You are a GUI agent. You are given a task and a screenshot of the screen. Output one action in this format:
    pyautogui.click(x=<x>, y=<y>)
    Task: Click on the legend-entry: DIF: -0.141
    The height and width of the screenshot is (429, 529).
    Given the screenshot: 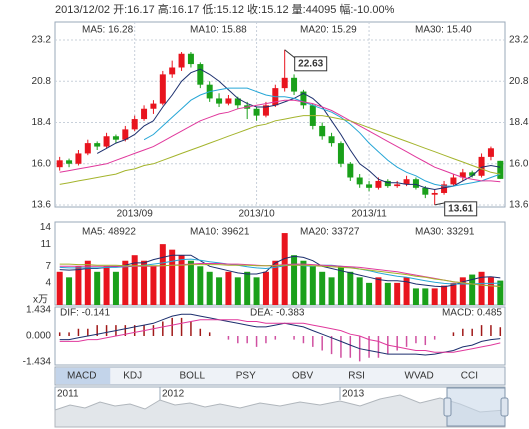 What is the action you would take?
    pyautogui.click(x=85, y=313)
    